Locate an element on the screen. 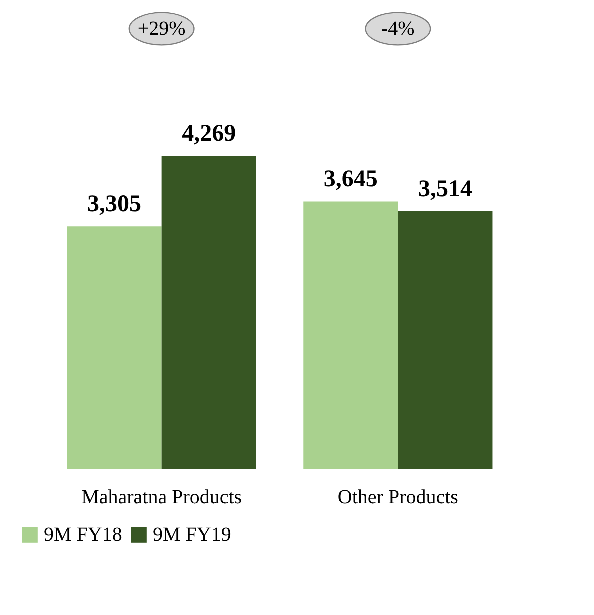  legend-label: 9M FY19 is located at coordinates (192, 535).